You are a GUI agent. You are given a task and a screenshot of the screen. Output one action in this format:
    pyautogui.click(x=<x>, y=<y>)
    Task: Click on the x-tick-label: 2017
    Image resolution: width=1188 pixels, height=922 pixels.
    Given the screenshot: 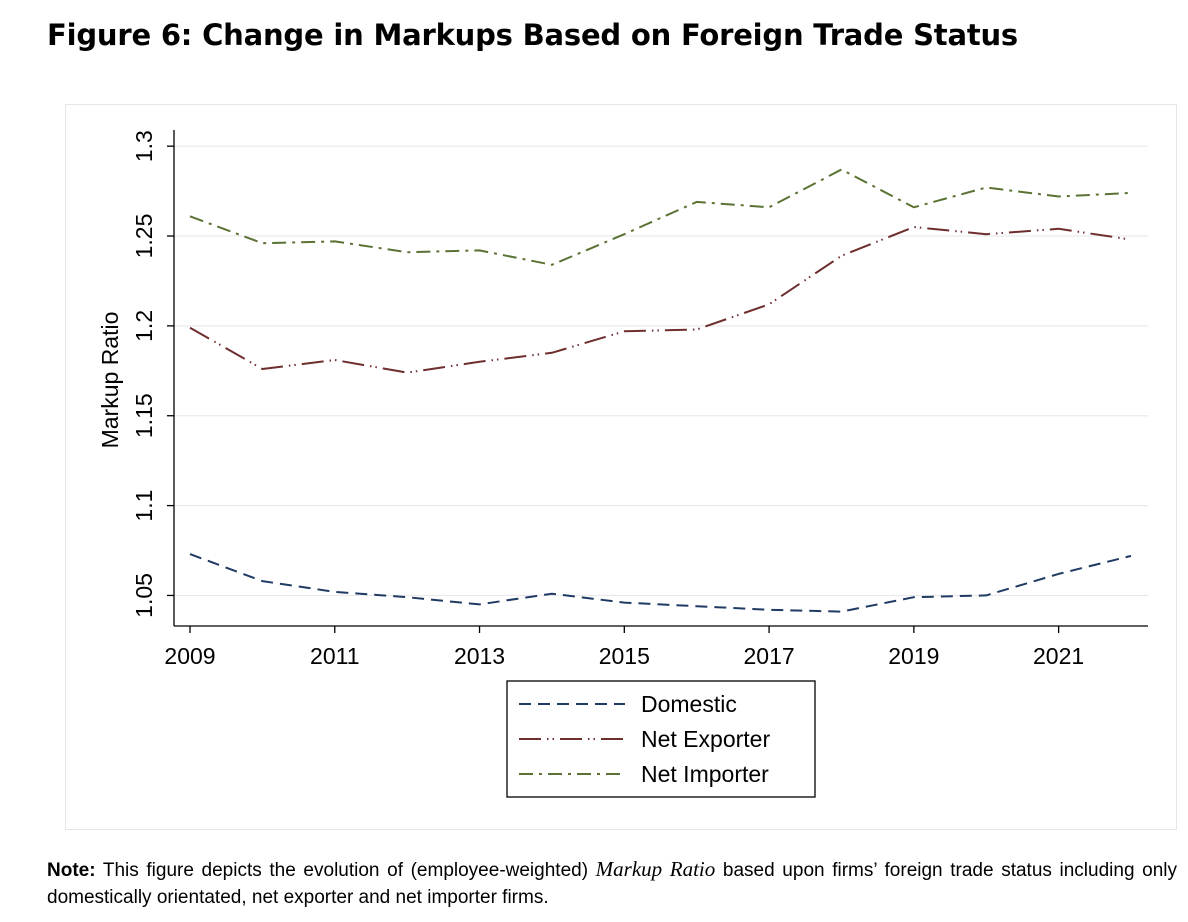 What is the action you would take?
    pyautogui.click(x=768, y=656)
    